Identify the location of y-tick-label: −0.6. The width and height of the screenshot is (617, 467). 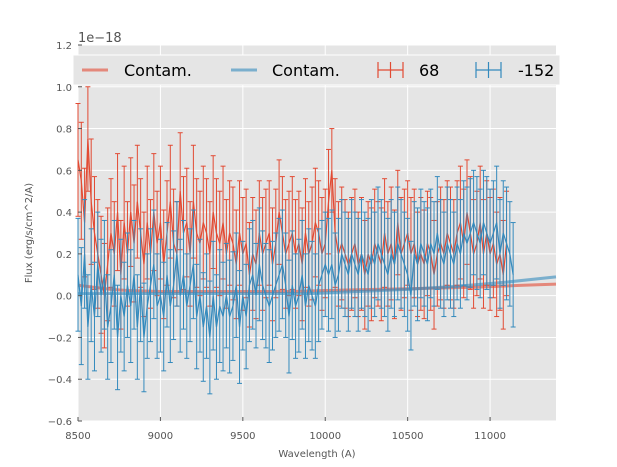
(60, 422).